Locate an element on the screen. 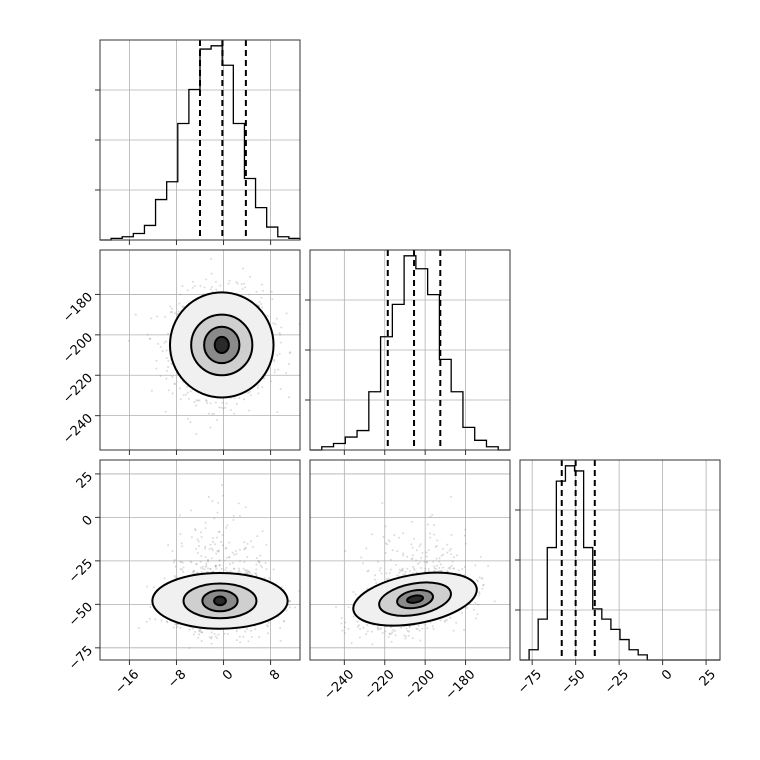 The image size is (760, 760). x-tick-label: −16 is located at coordinates (127, 682).